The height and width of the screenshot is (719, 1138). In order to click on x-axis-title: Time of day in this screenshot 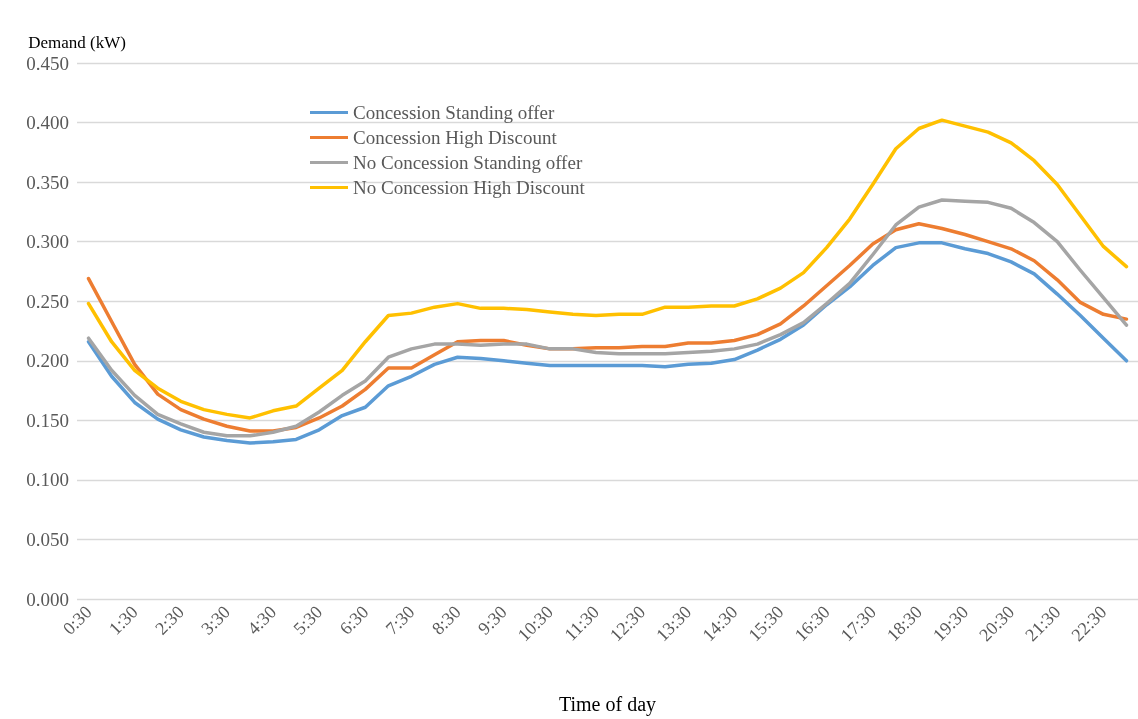, I will do `click(607, 704)`.